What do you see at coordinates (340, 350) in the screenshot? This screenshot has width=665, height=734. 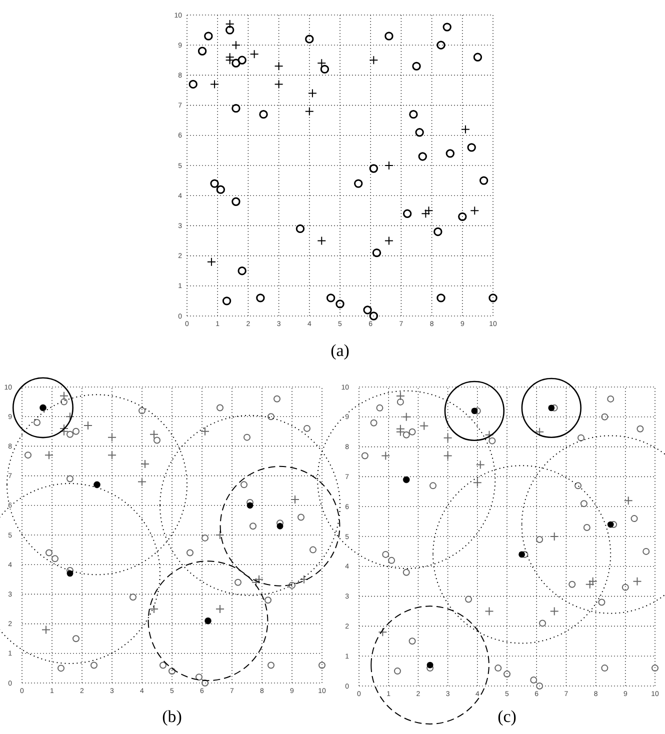 I see `text: (a)` at bounding box center [340, 350].